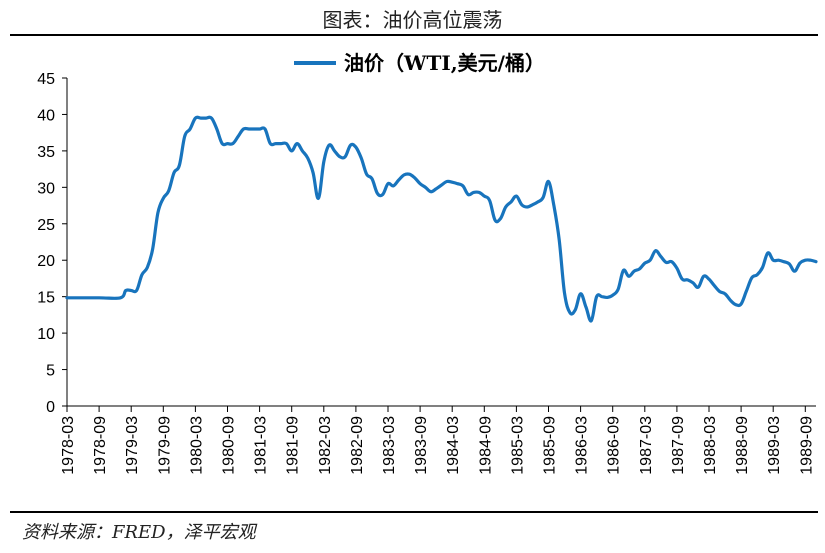  Describe the element at coordinates (414, 512) in the screenshot. I see `bottom-rule` at that location.